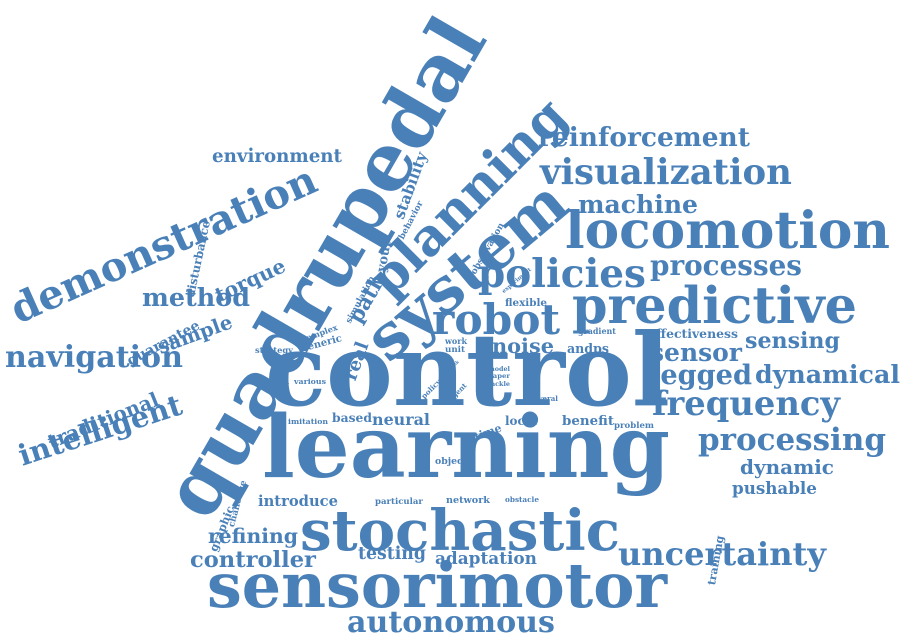 The height and width of the screenshot is (642, 900). Describe the element at coordinates (562, 274) in the screenshot. I see `word-policies: policies` at that location.